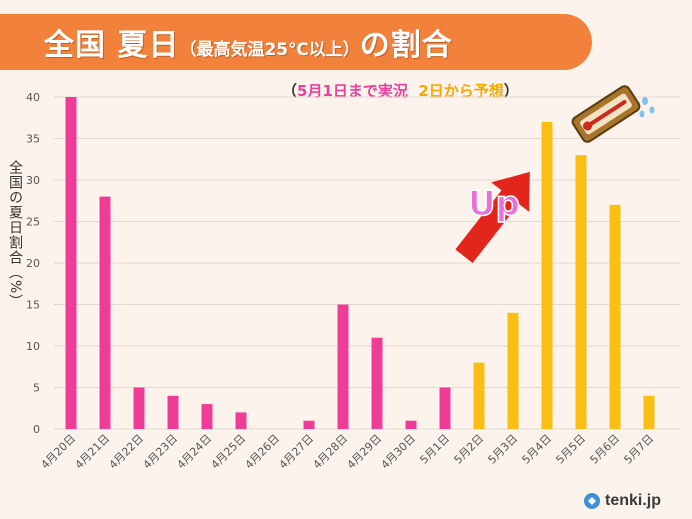 The height and width of the screenshot is (519, 692). I want to click on x-tick-label: 4月28日, so click(331, 452).